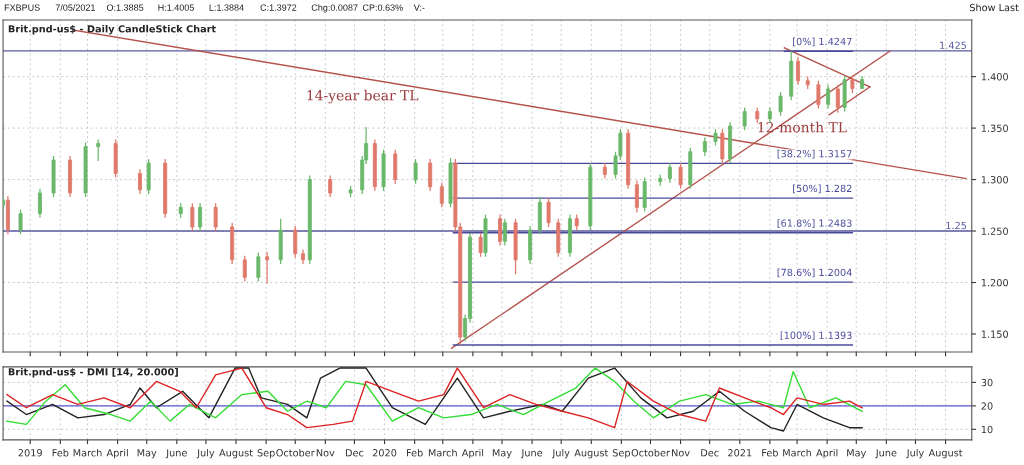  Describe the element at coordinates (278, 7) in the screenshot. I see `text: C:1.3972` at that location.